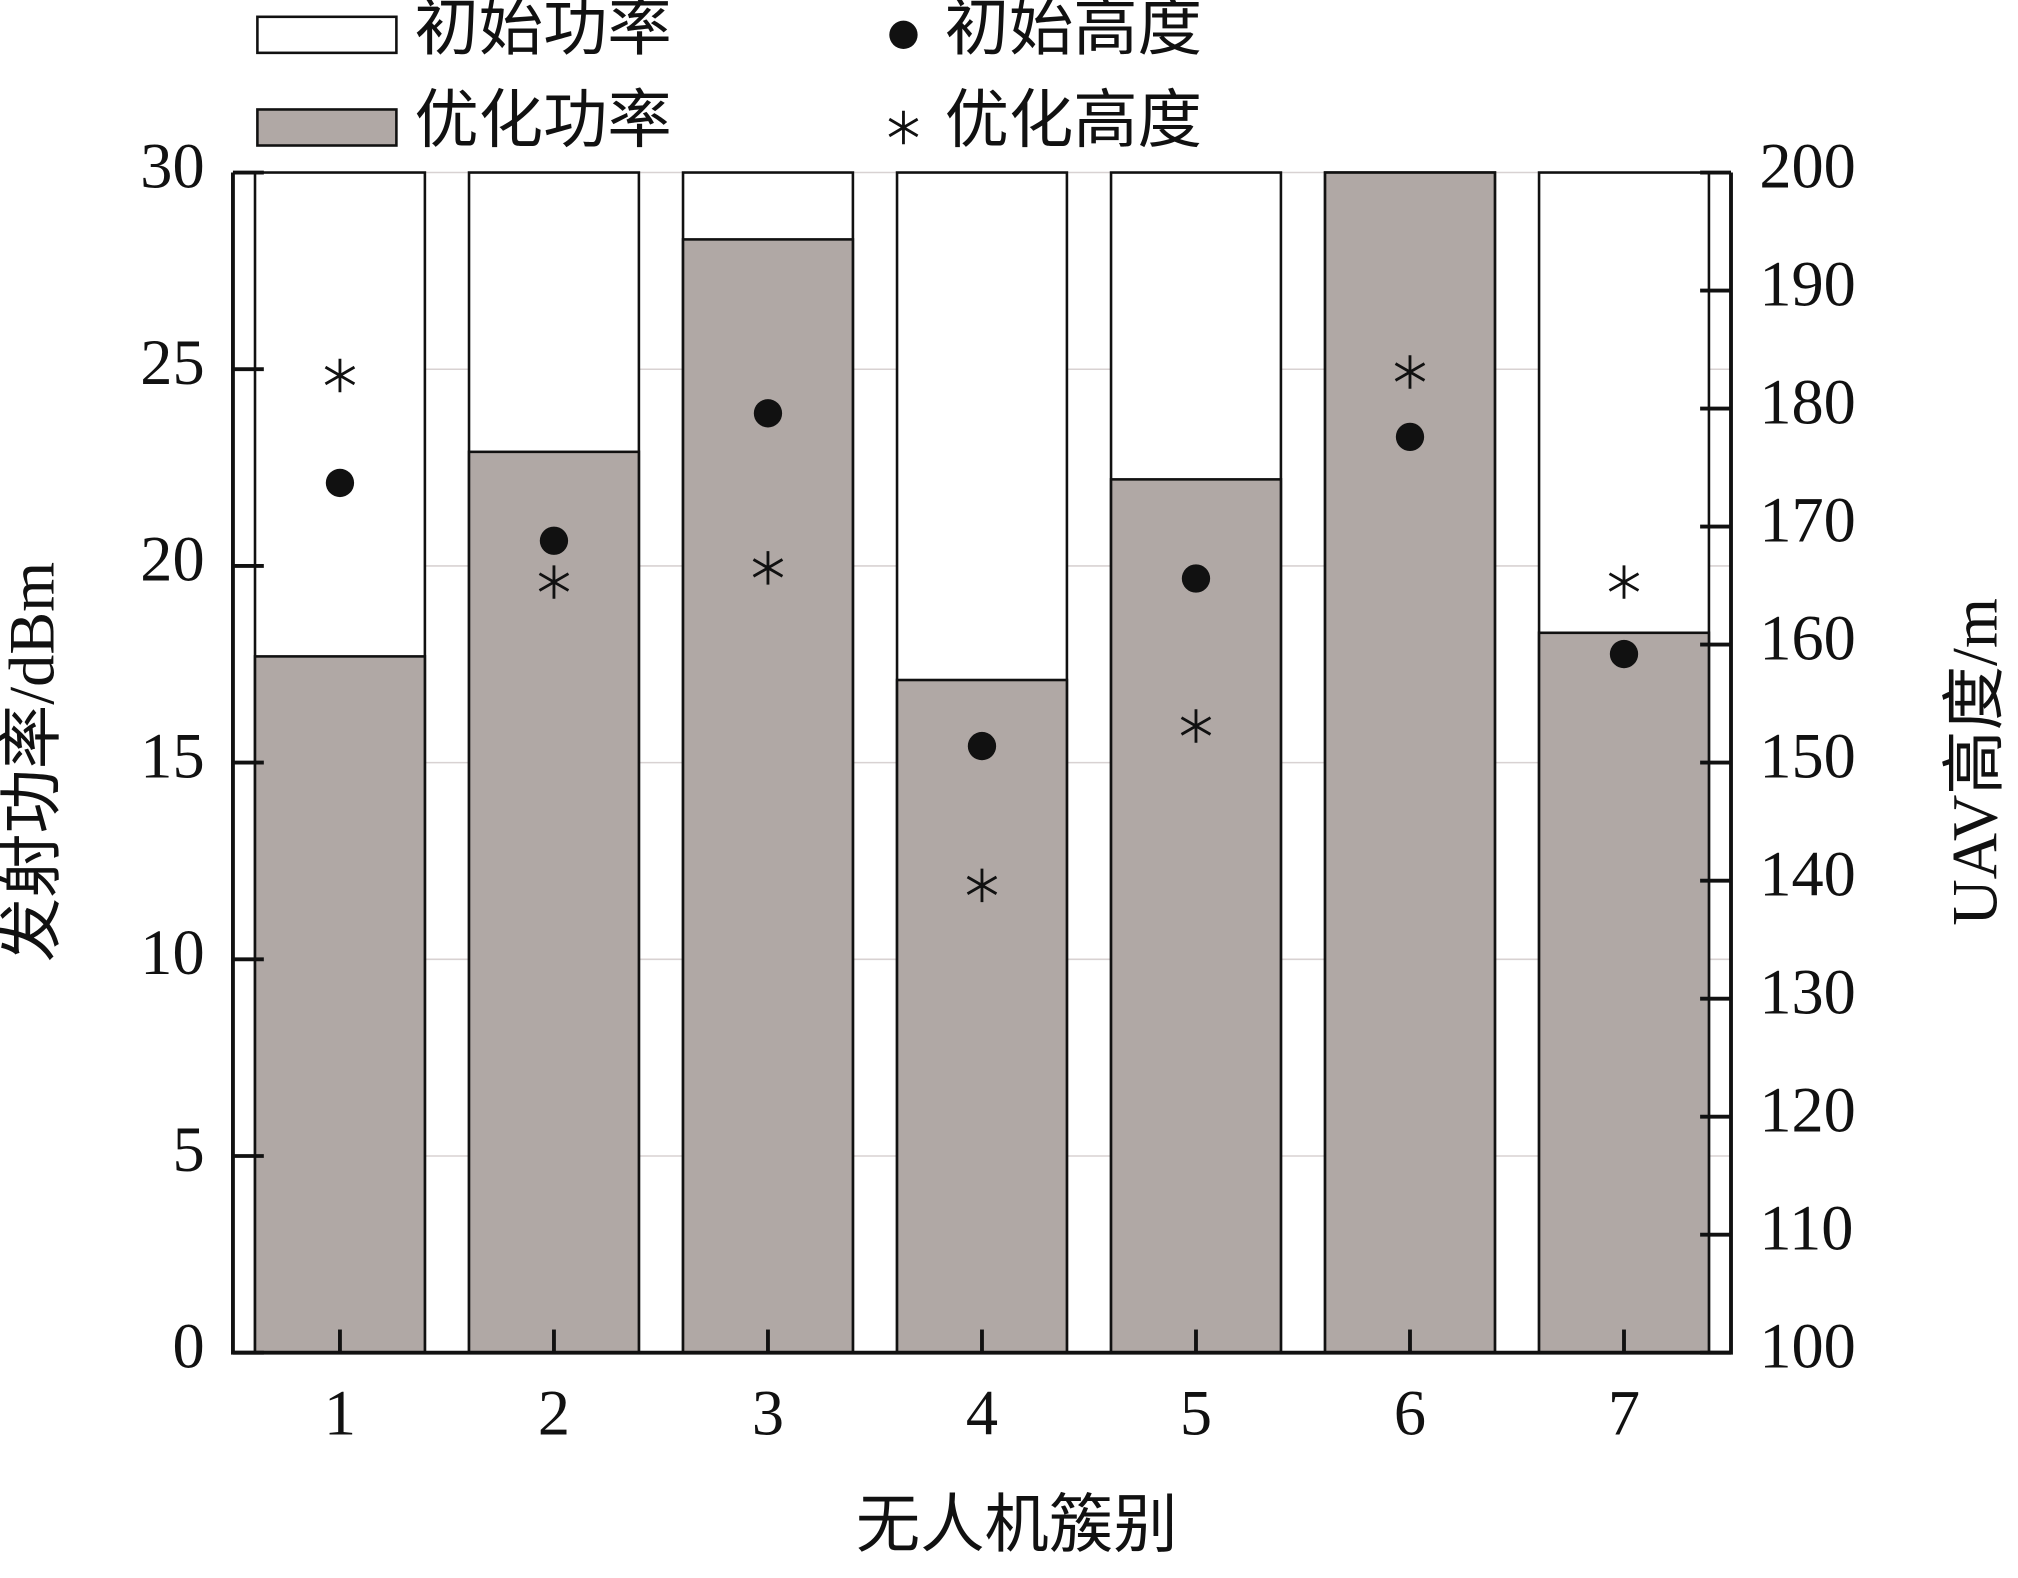 This screenshot has height=1578, width=2018. What do you see at coordinates (172, 755) in the screenshot?
I see `y-tick-label: 15` at bounding box center [172, 755].